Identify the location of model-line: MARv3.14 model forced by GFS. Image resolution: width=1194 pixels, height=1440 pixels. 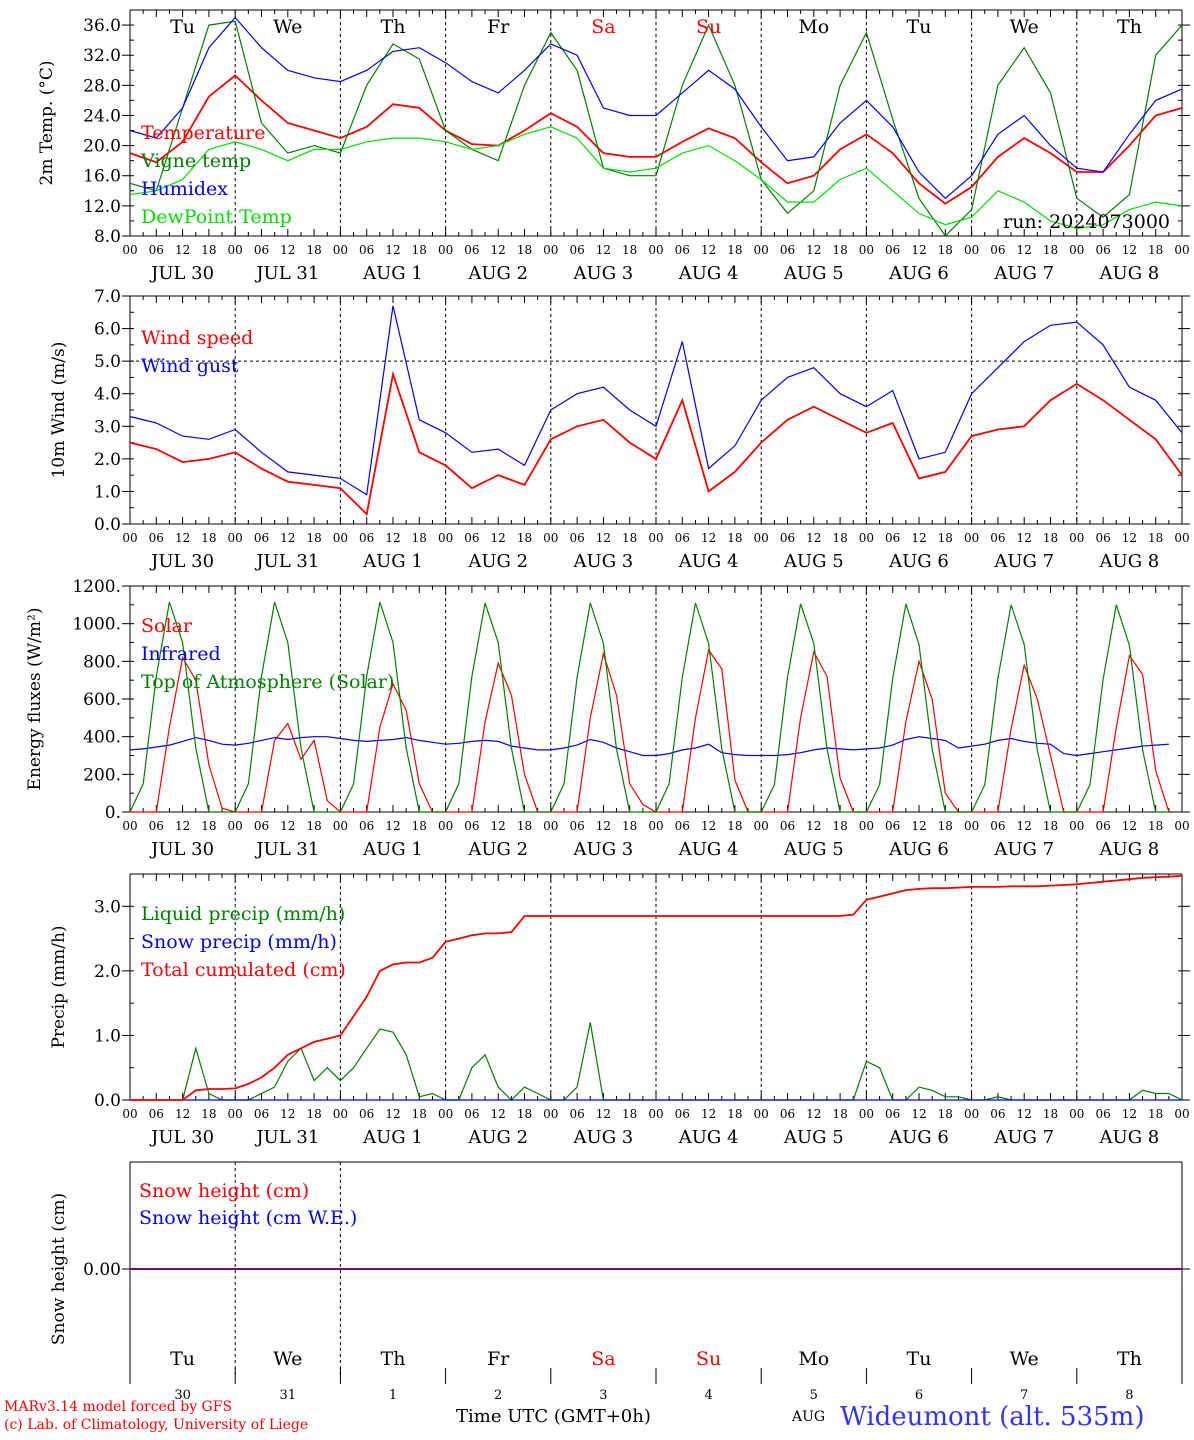
(118, 1407).